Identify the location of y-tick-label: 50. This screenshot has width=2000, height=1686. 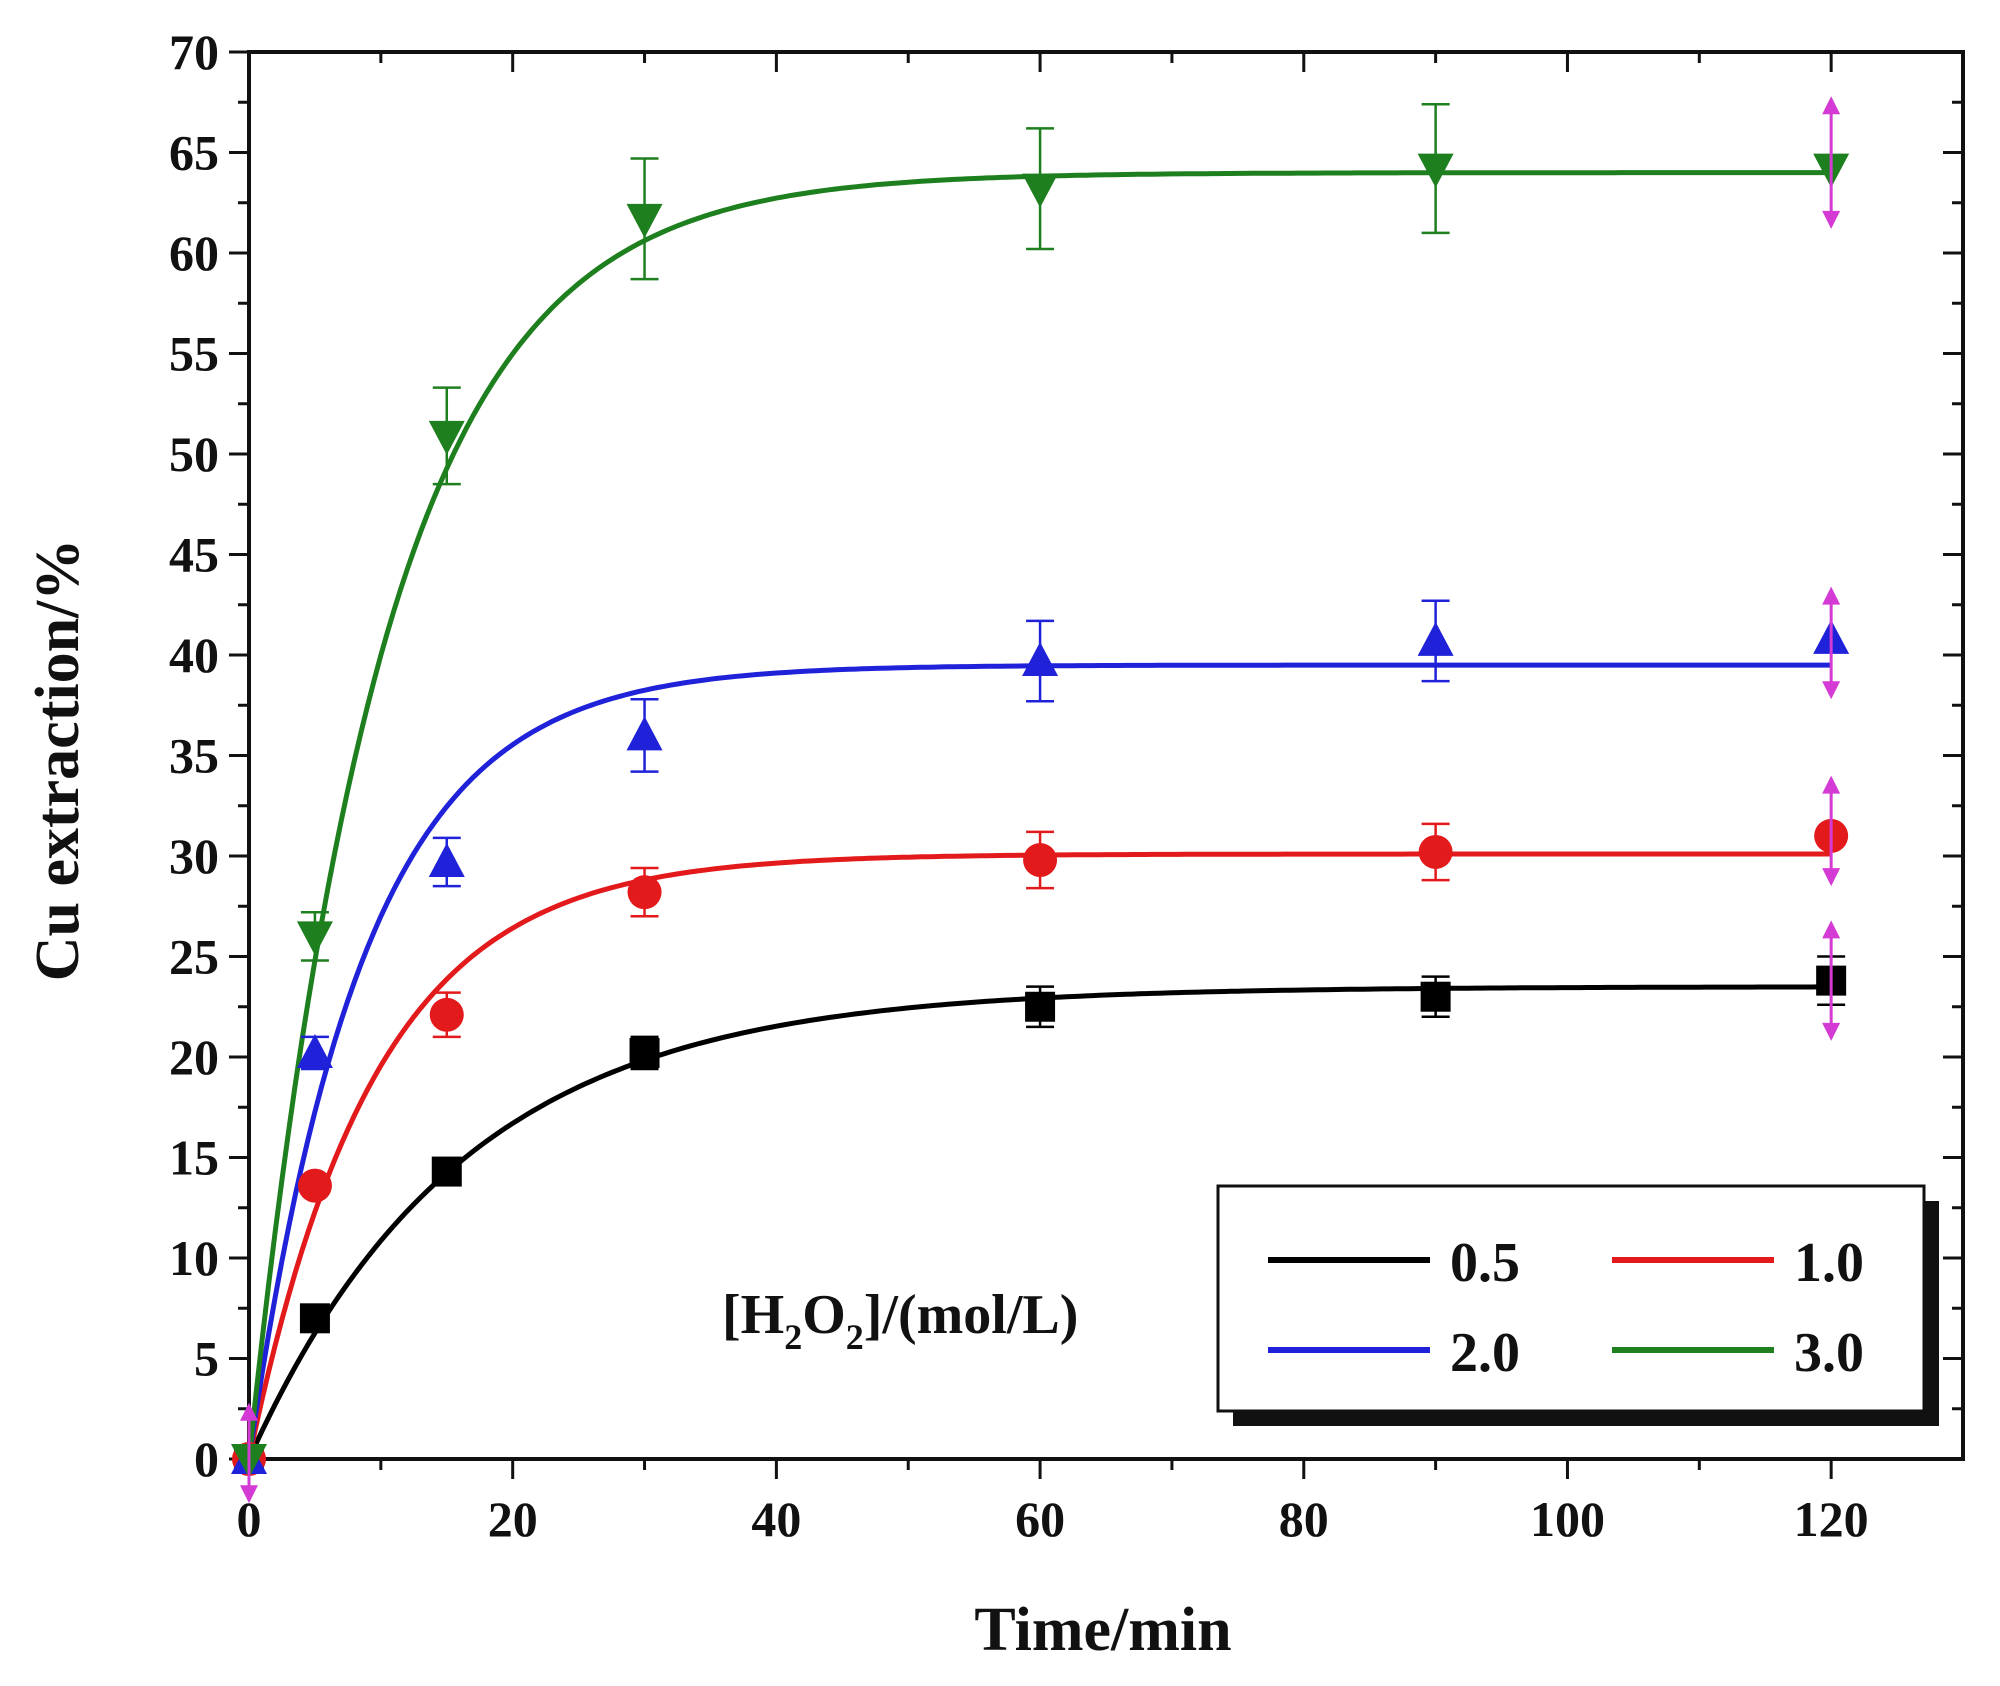
(194, 454).